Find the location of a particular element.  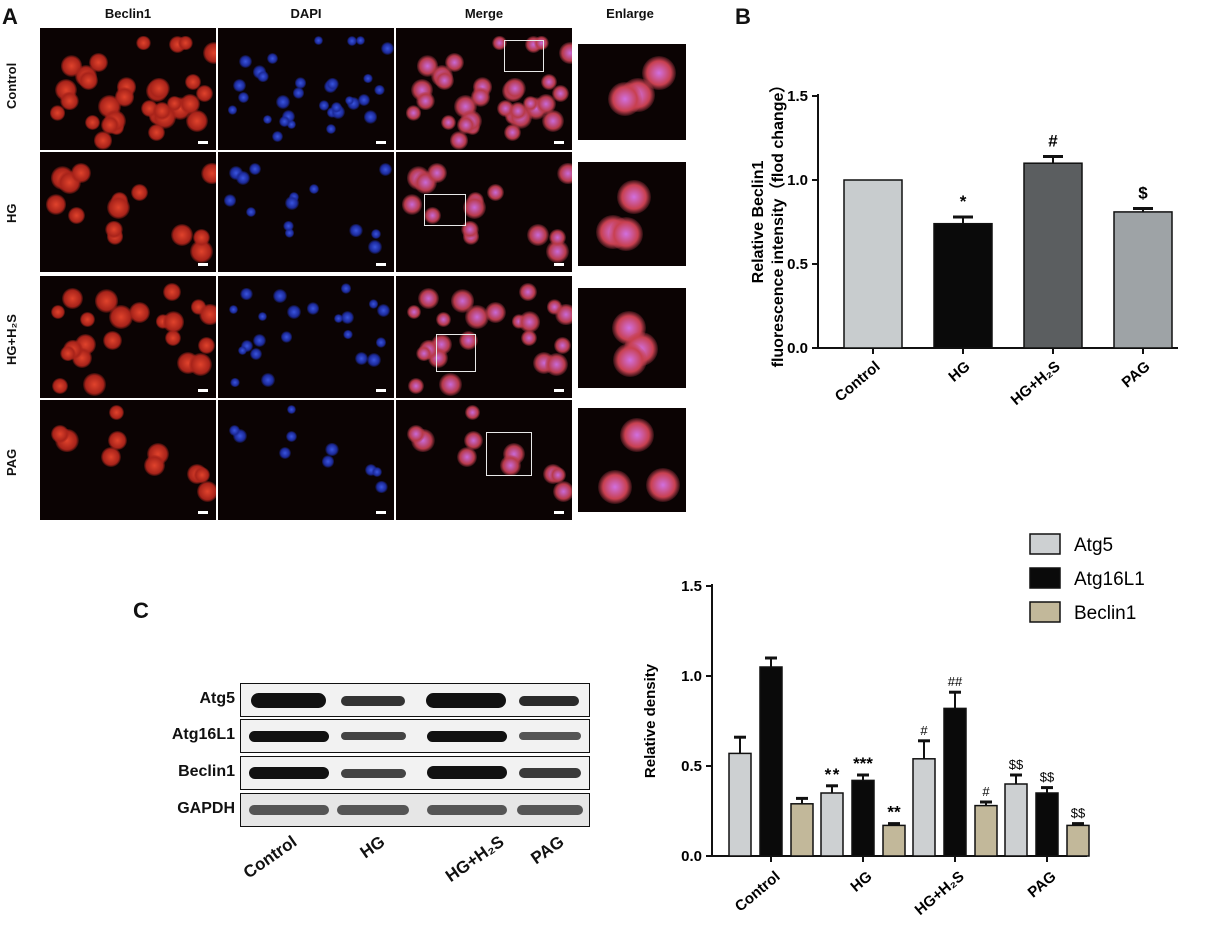

blot-strip-atg5 is located at coordinates (415, 700).